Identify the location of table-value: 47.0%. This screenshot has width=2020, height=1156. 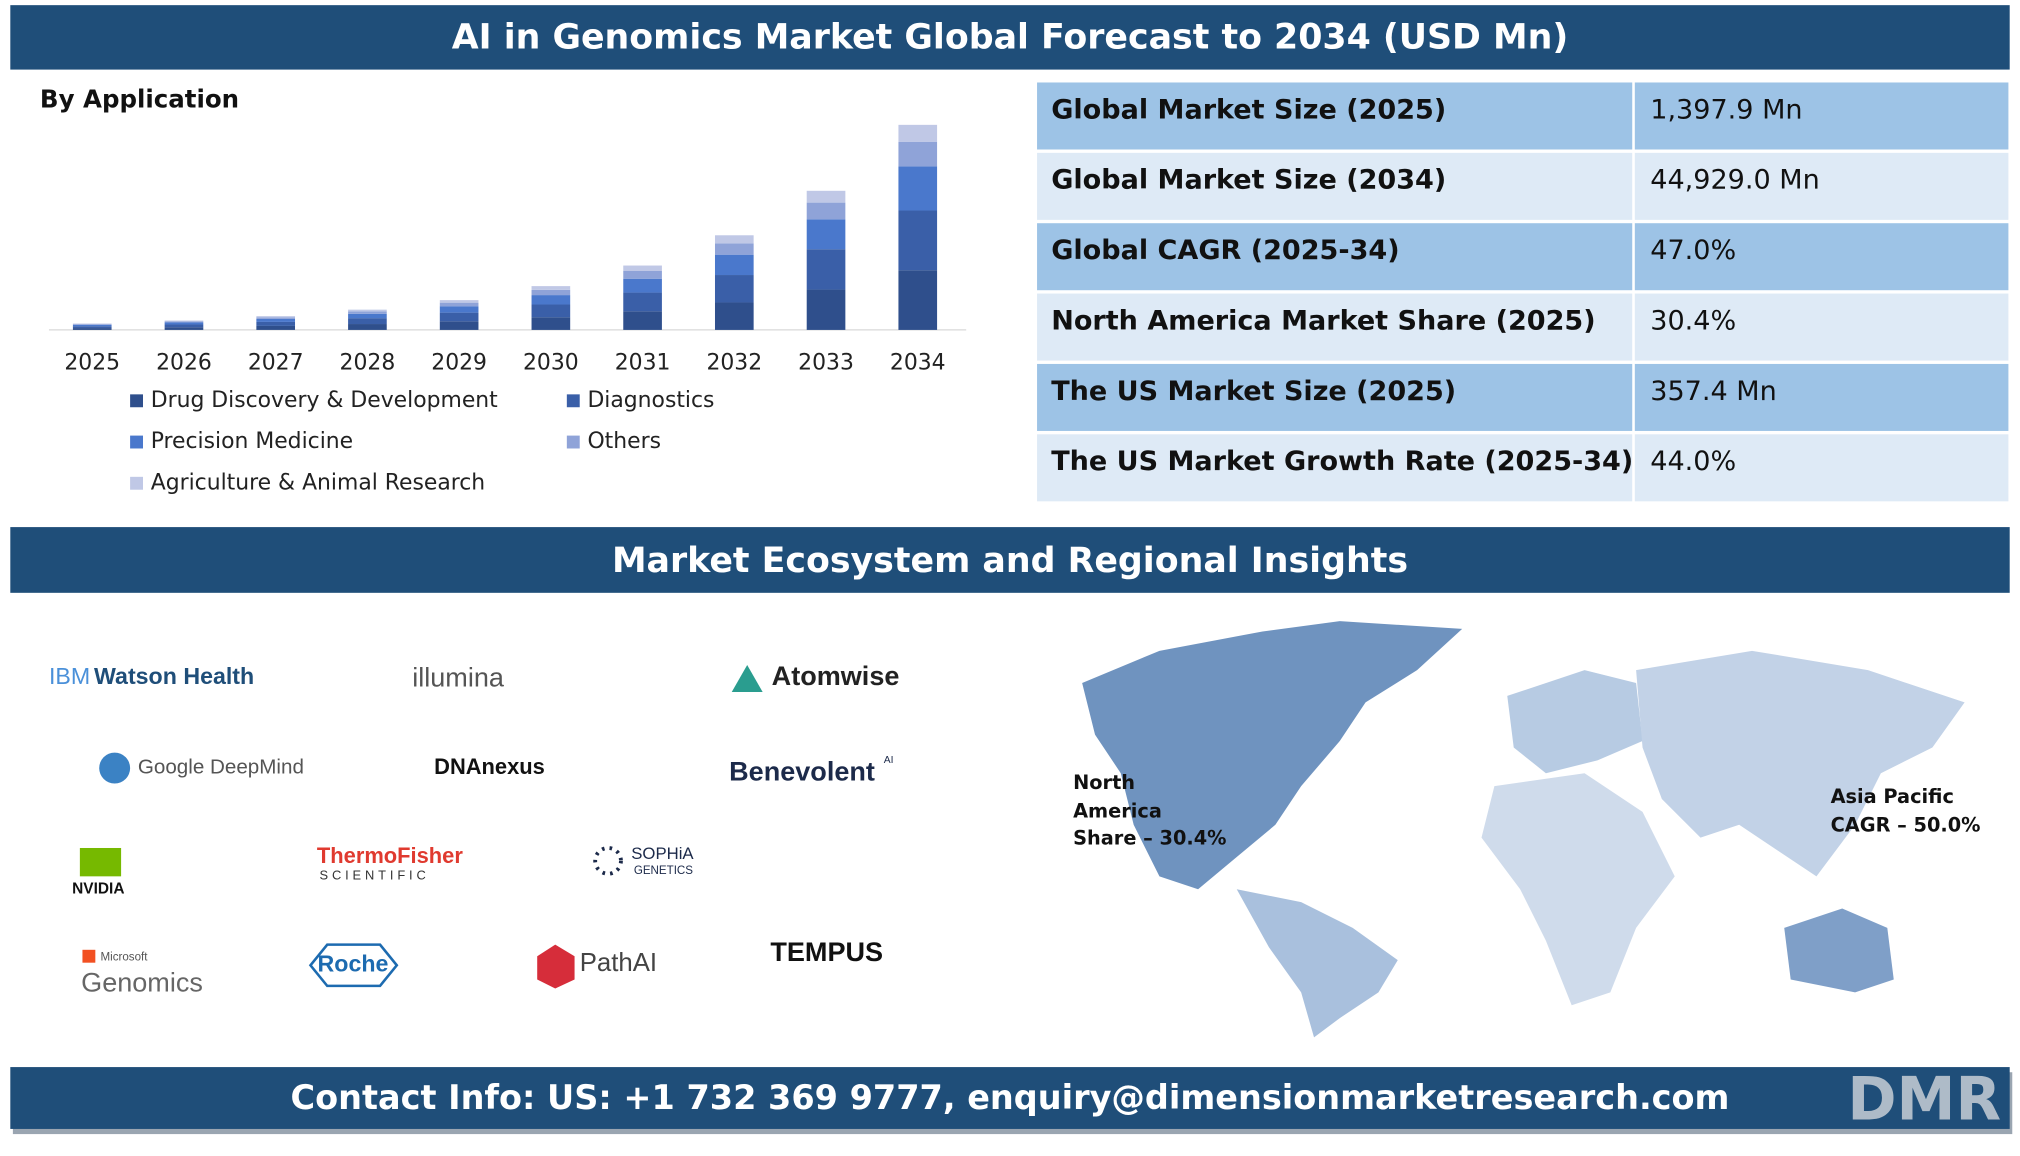
(1693, 250).